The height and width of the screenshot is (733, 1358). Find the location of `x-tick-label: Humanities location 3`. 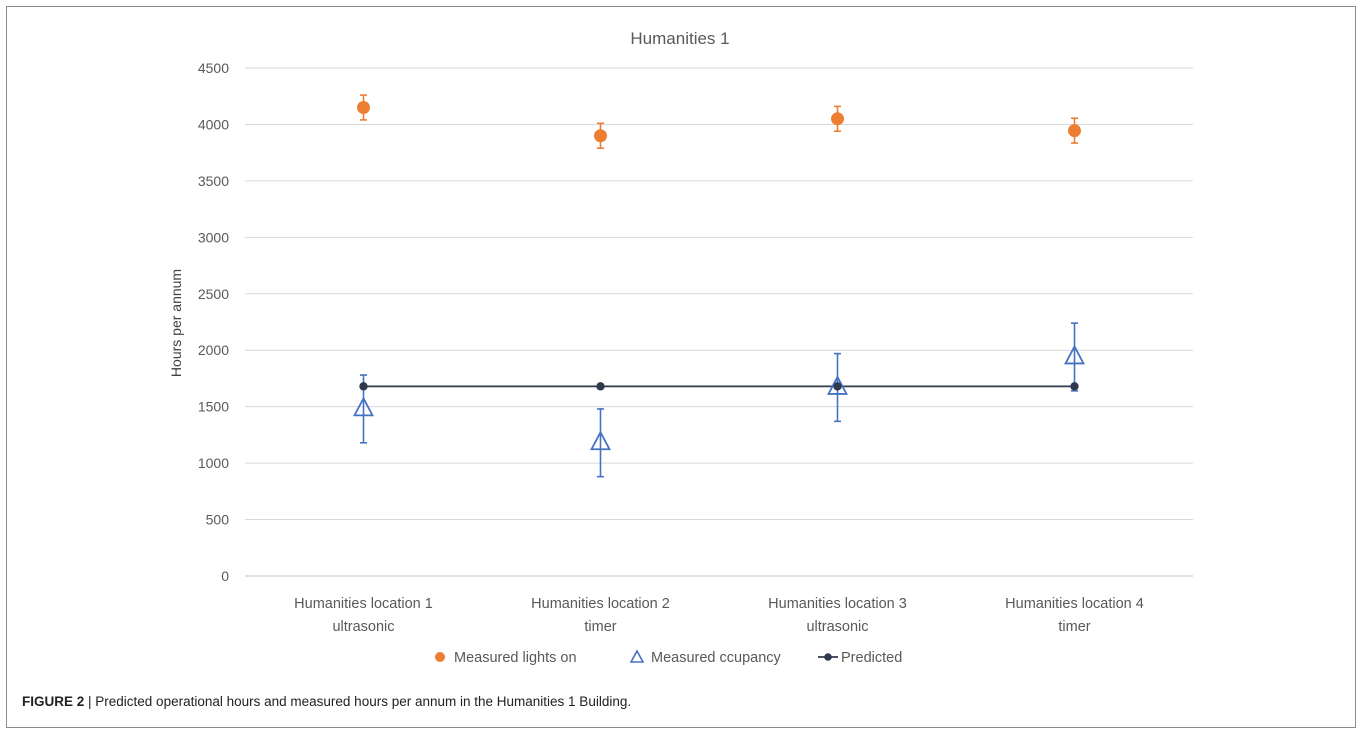

x-tick-label: Humanities location 3 is located at coordinates (837, 604).